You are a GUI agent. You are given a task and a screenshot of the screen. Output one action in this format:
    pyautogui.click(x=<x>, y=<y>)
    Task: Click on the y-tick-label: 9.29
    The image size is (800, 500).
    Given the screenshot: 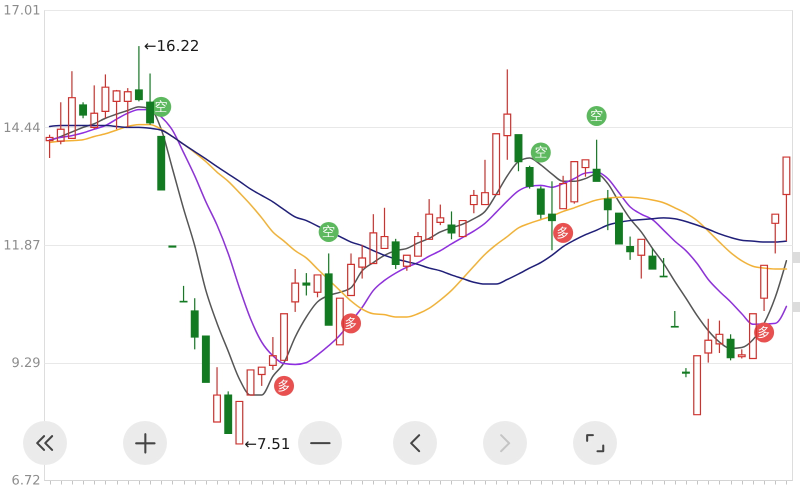 What is the action you would take?
    pyautogui.click(x=26, y=364)
    